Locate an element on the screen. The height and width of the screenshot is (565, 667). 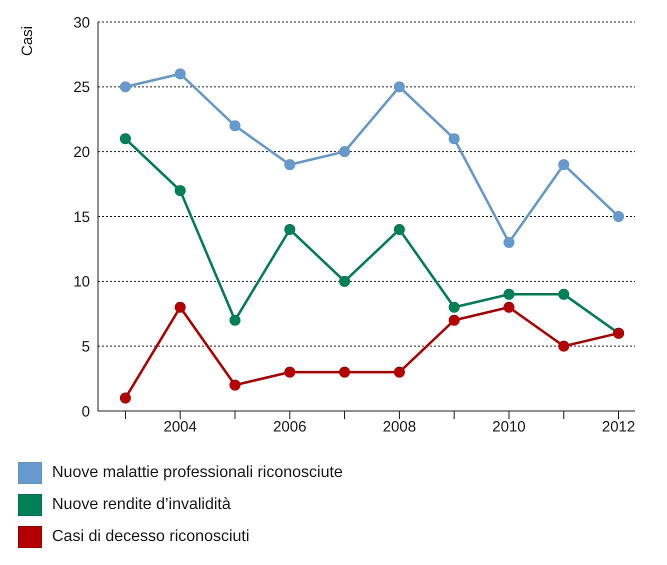
legend-label: Nuove malattie professionali riconosciute is located at coordinates (197, 473).